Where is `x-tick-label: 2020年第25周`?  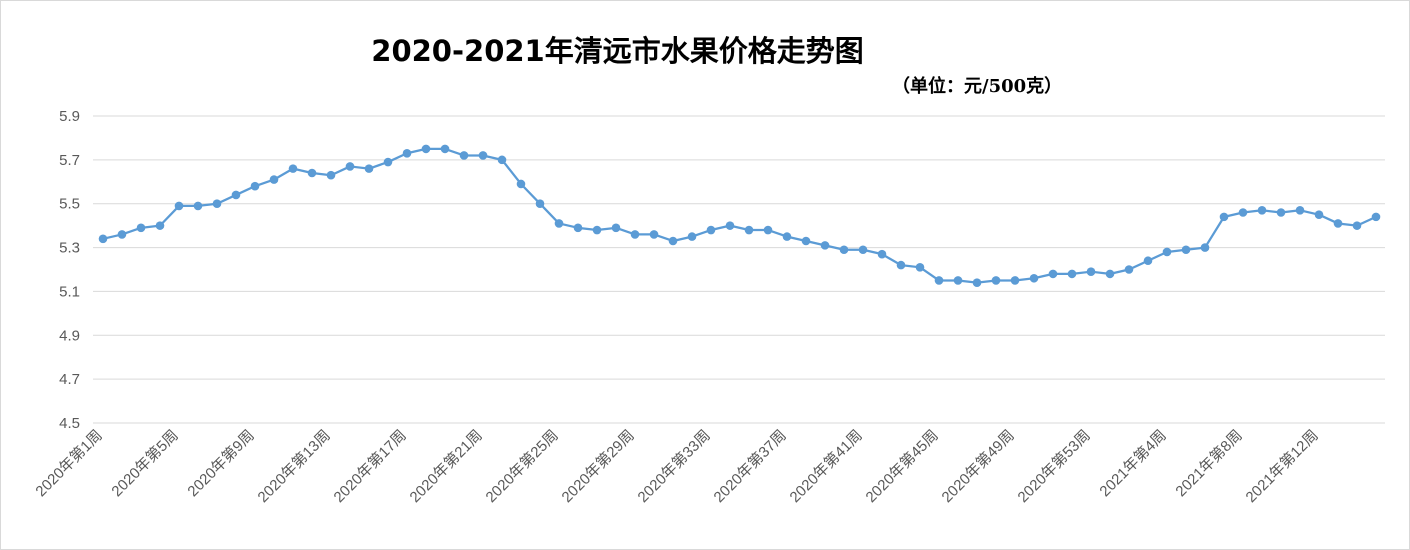 x-tick-label: 2020年第25周 is located at coordinates (522, 466).